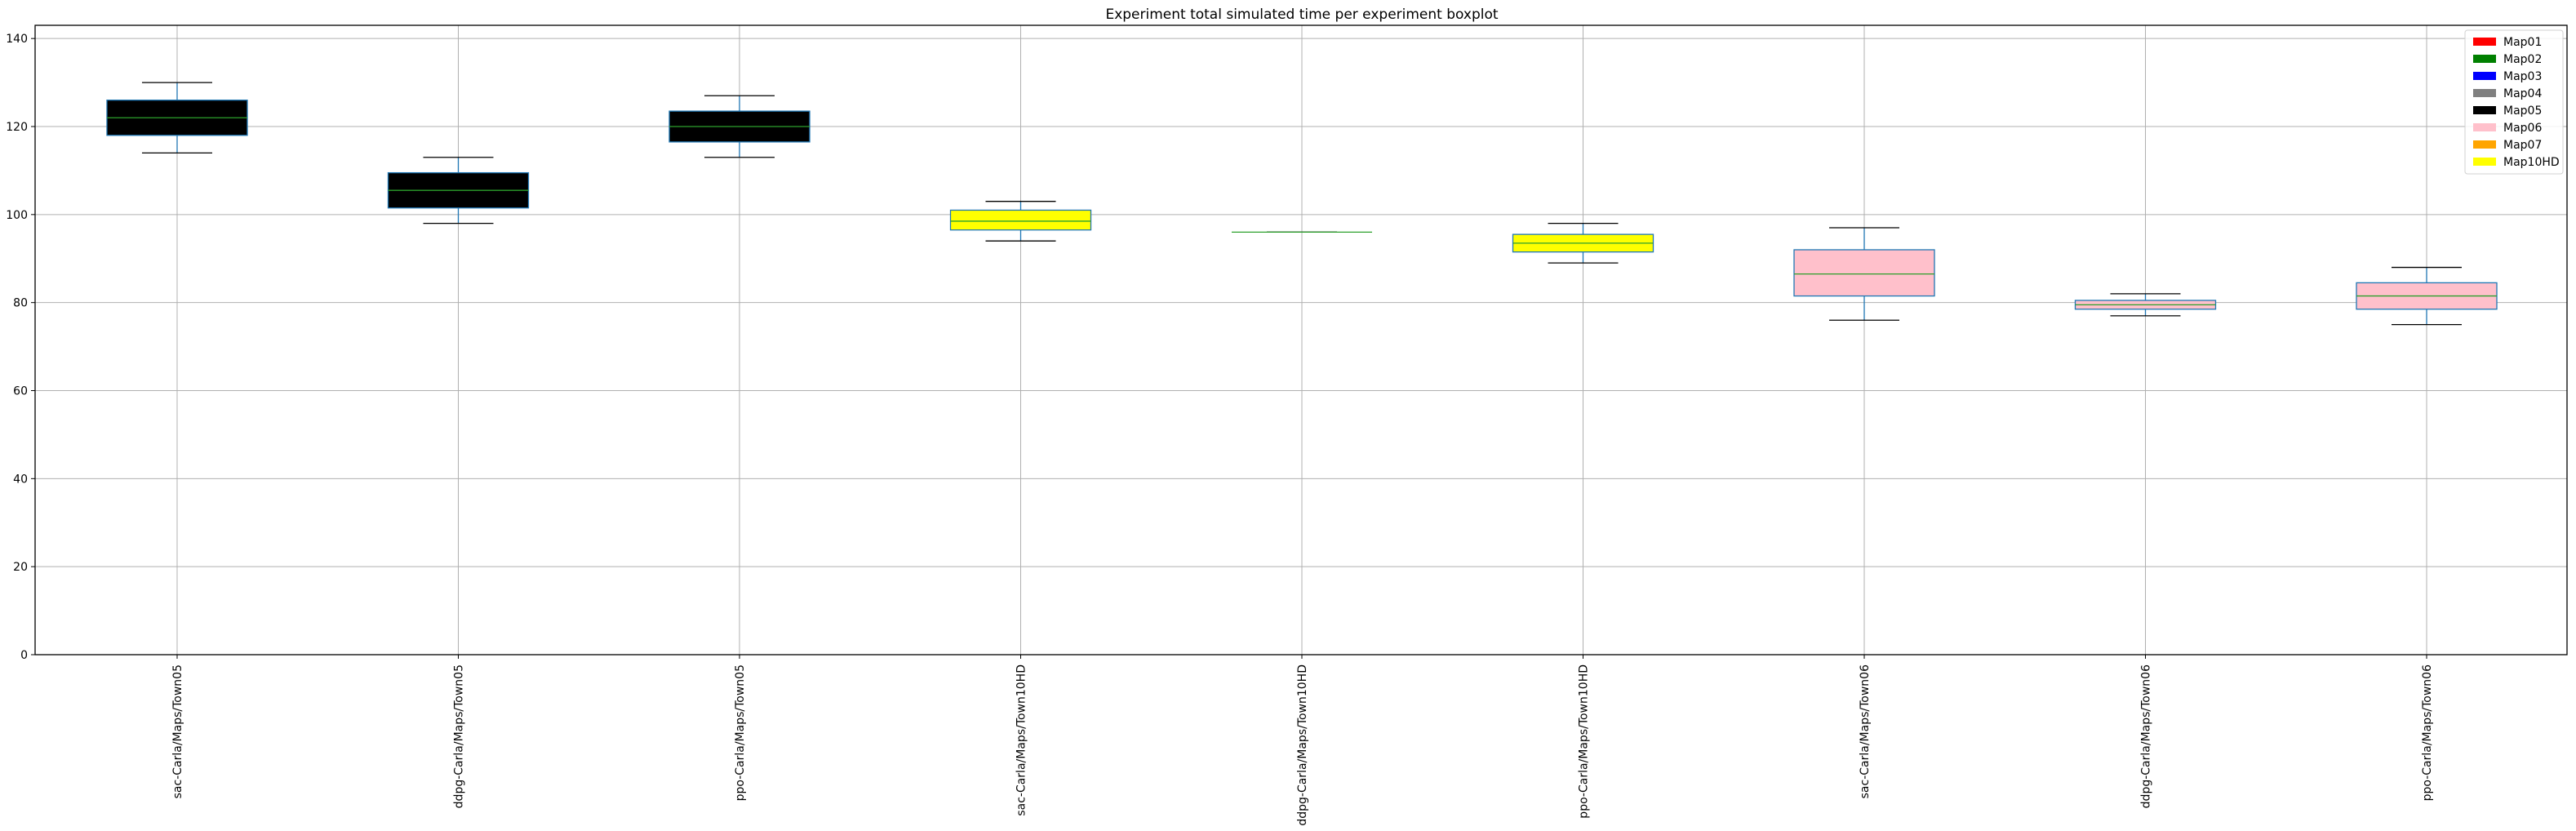  What do you see at coordinates (20, 391) in the screenshot?
I see `y-tick-label: 60` at bounding box center [20, 391].